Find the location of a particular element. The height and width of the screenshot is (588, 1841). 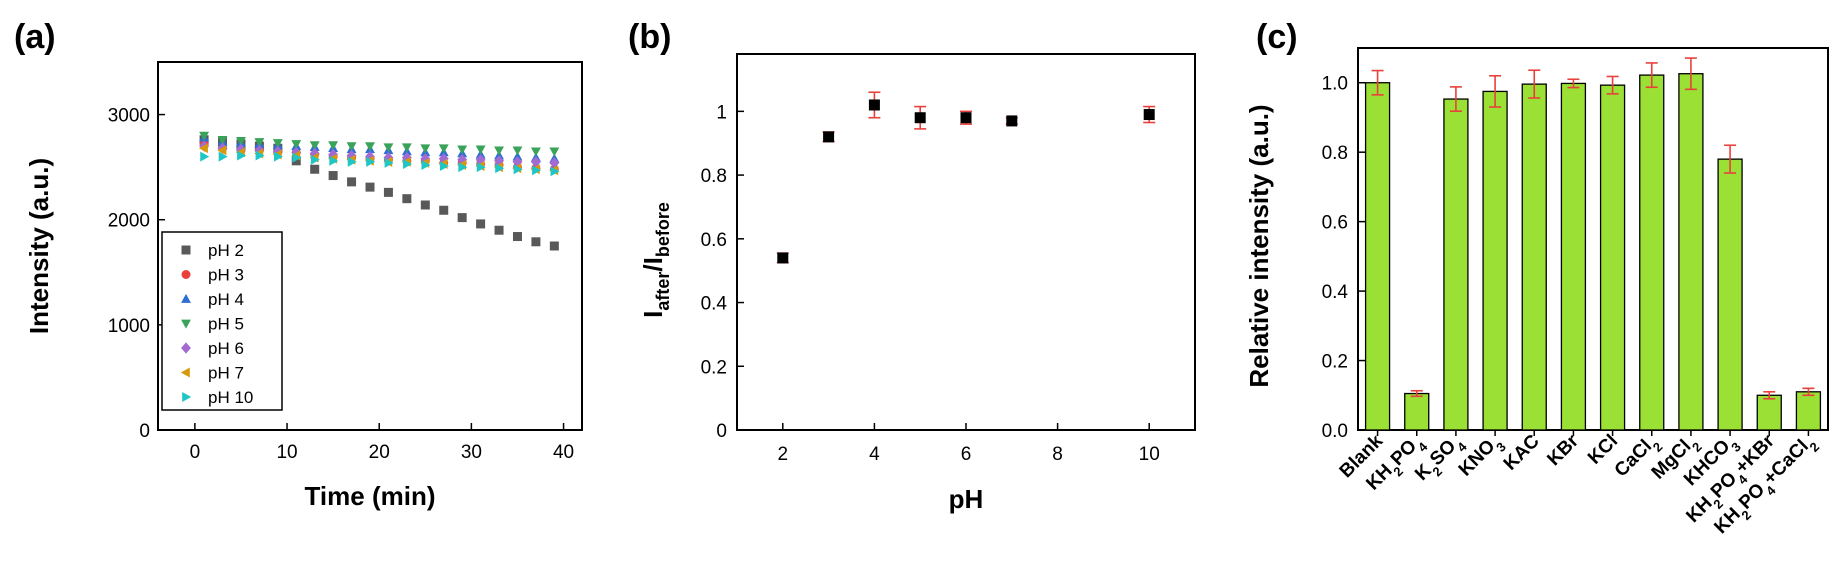

panel-b-x-tick-label: 4 is located at coordinates (874, 454).